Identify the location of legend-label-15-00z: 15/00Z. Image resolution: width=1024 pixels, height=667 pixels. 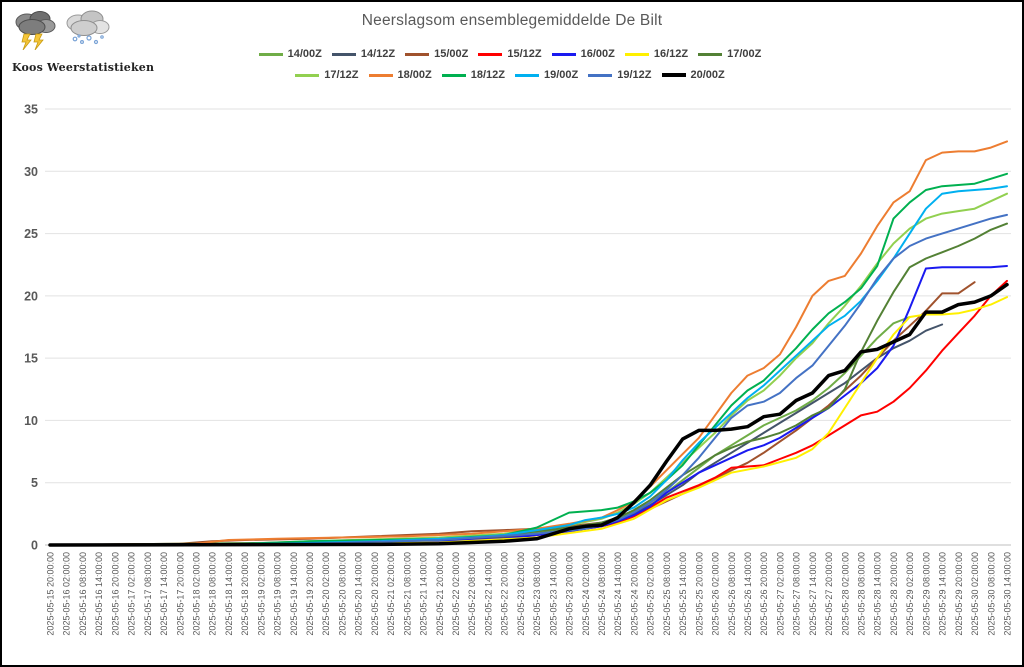
(451, 54).